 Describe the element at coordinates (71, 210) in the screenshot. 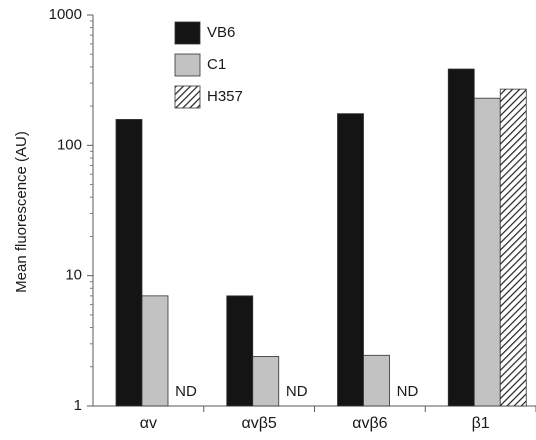

I see `y-axis: 1 10 100 1000` at that location.